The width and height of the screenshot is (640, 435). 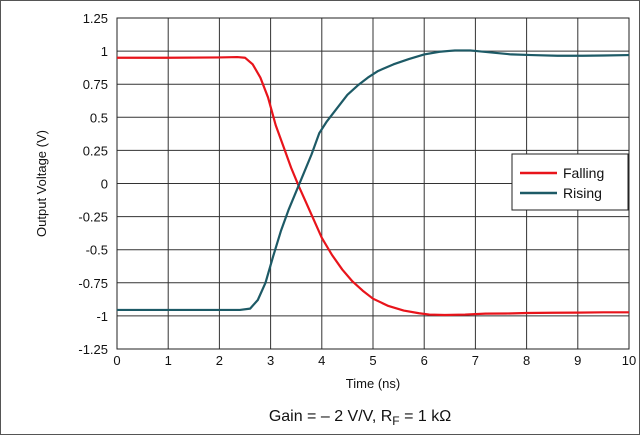 I want to click on x-tick-label: 5, so click(x=372, y=360).